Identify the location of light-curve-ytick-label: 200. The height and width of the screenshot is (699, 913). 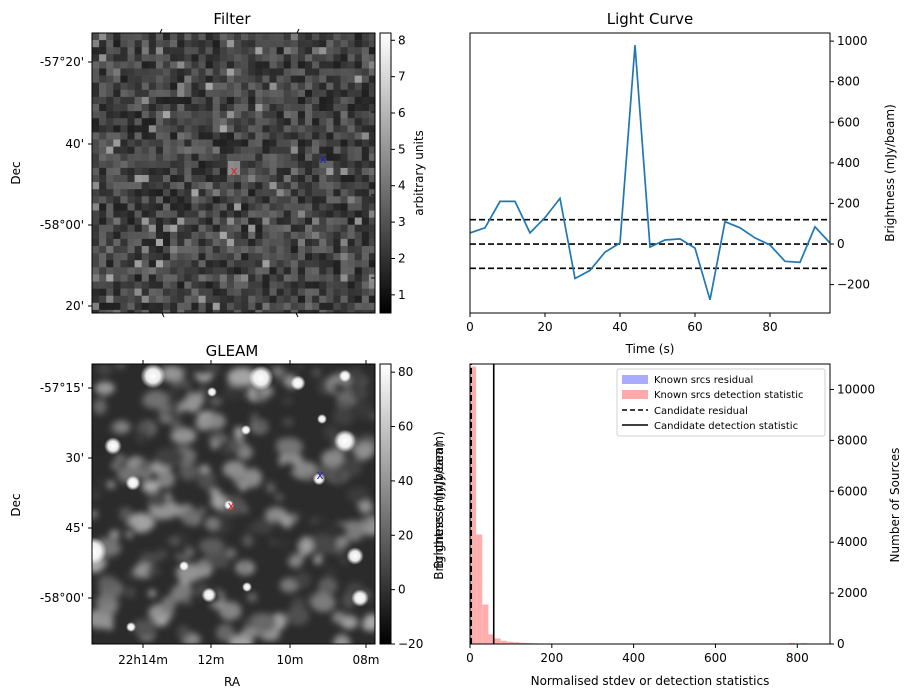
(848, 203).